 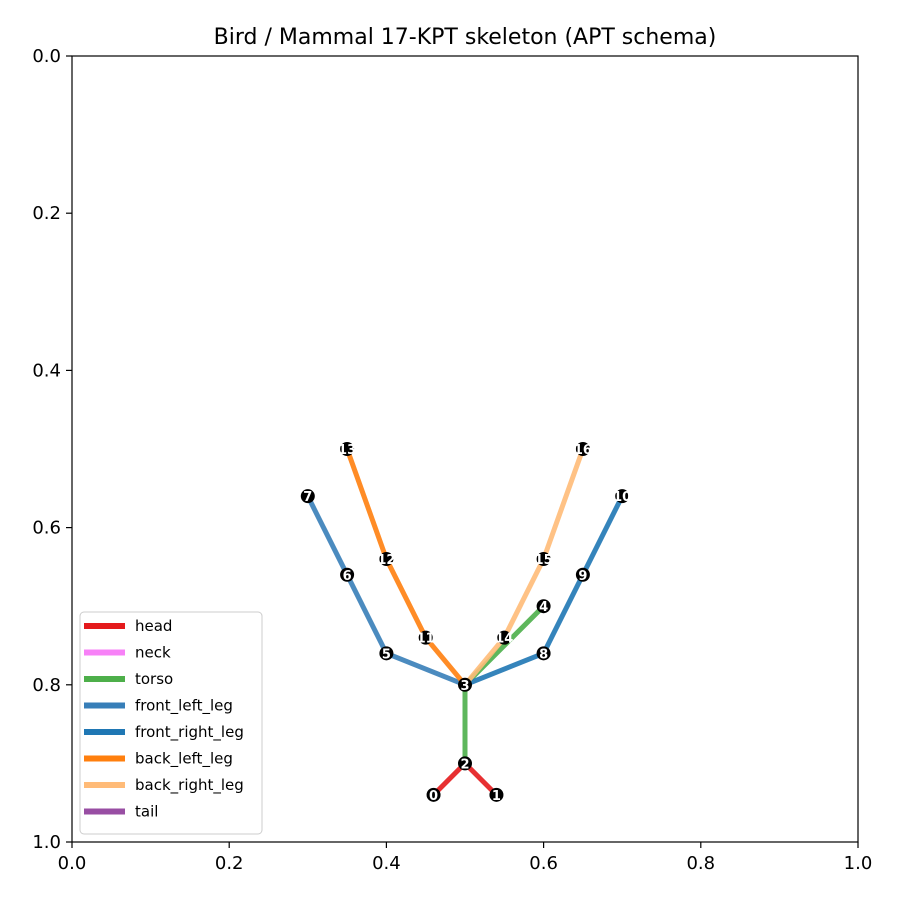 I want to click on skeleton-links, so click(x=465, y=622).